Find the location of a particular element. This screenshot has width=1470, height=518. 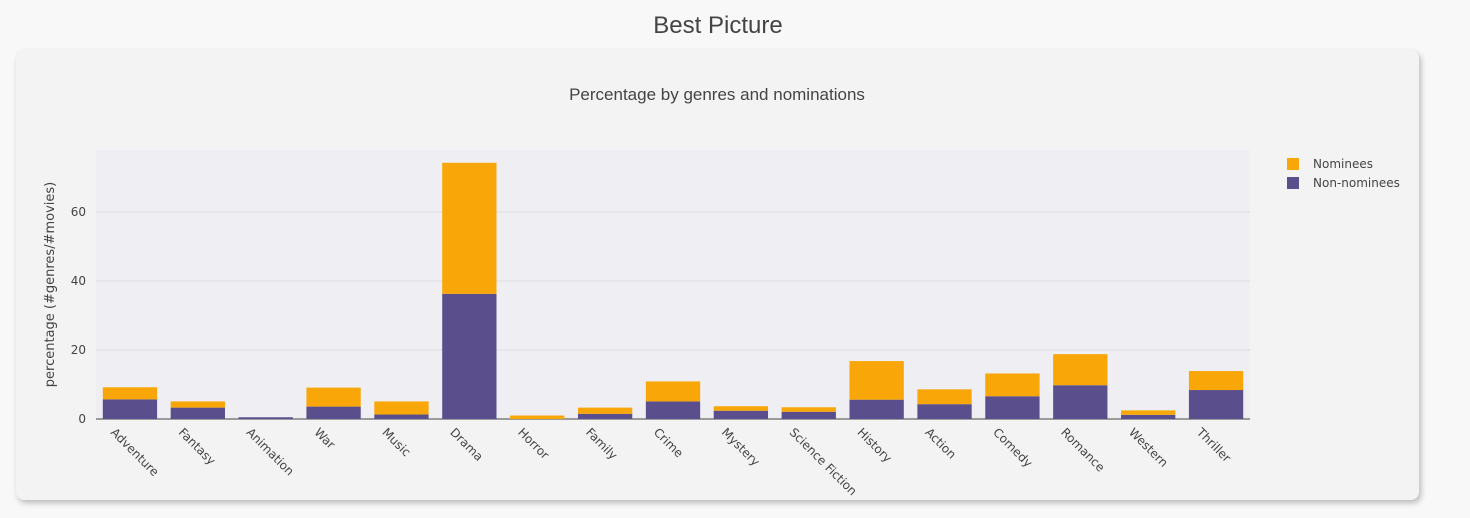

y-tick-label: 20 is located at coordinates (78, 350).